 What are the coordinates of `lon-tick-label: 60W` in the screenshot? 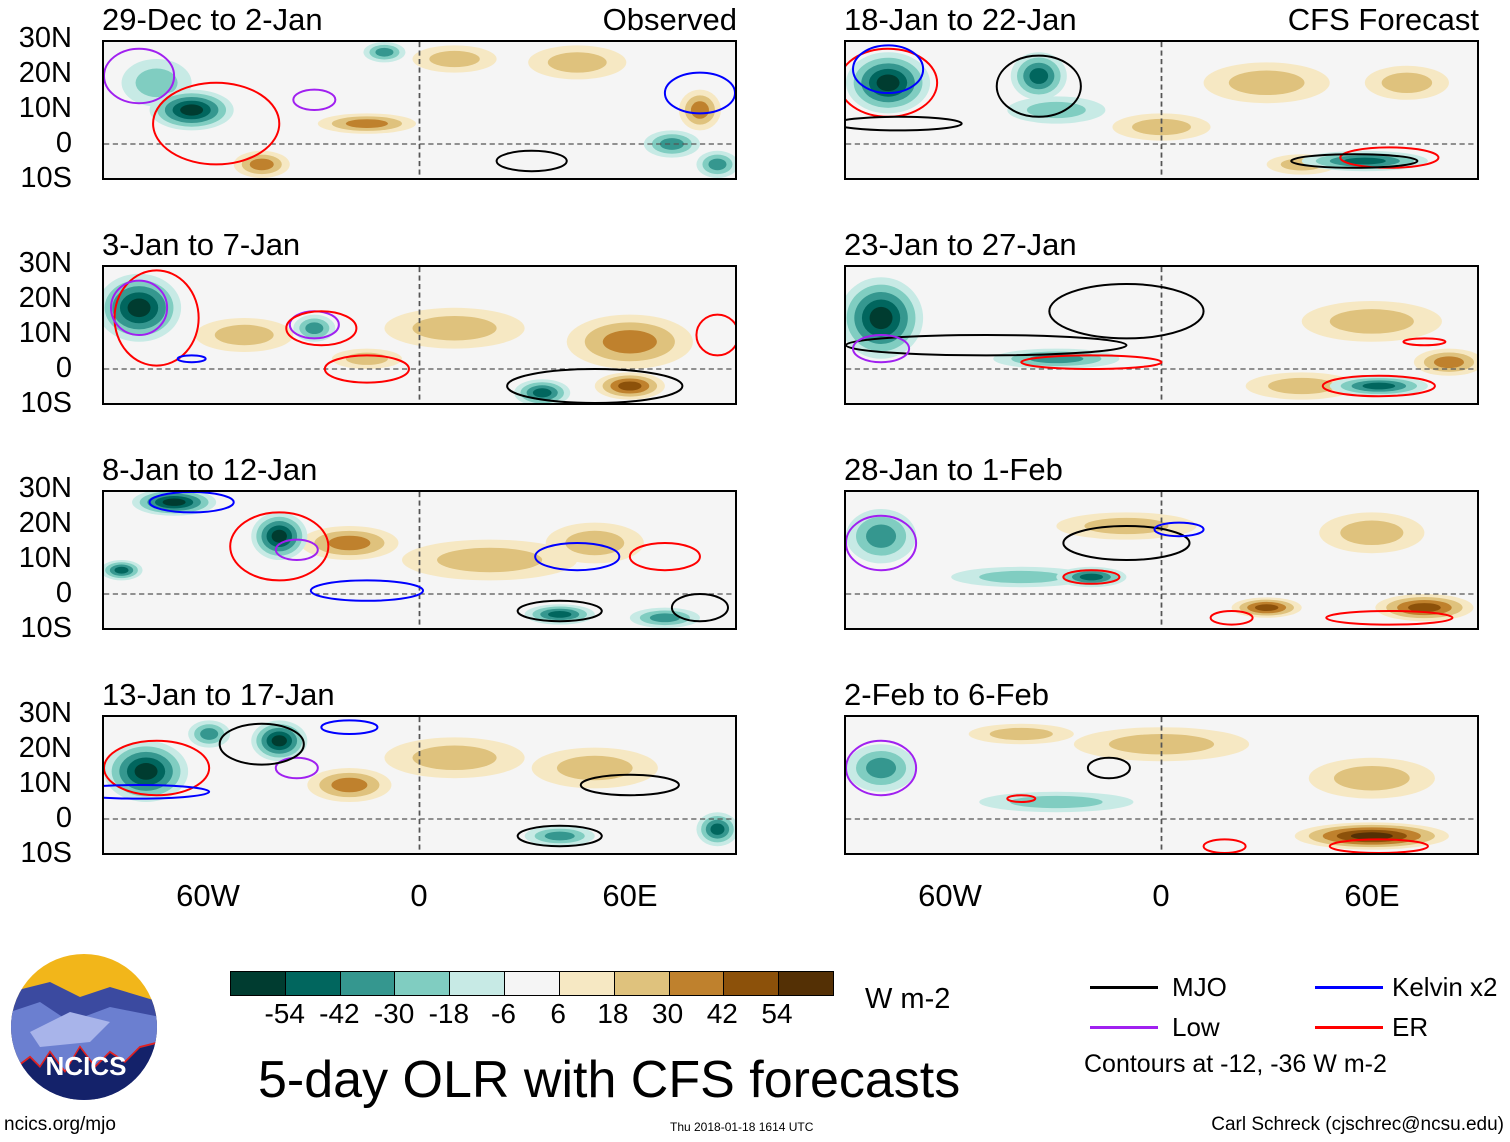 It's located at (950, 895).